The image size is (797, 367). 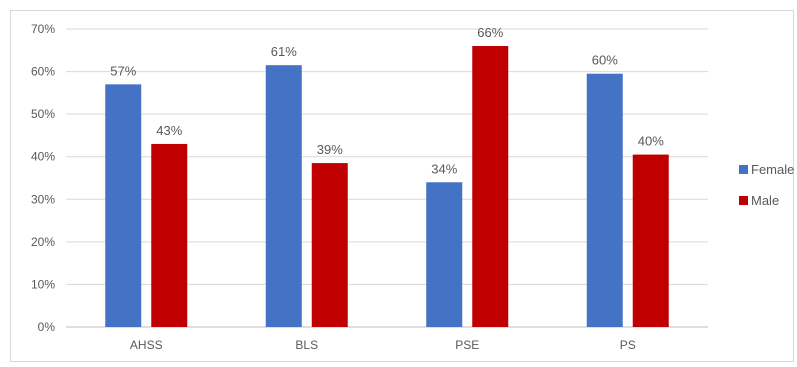 What do you see at coordinates (490, 32) in the screenshot?
I see `data-label: 66%` at bounding box center [490, 32].